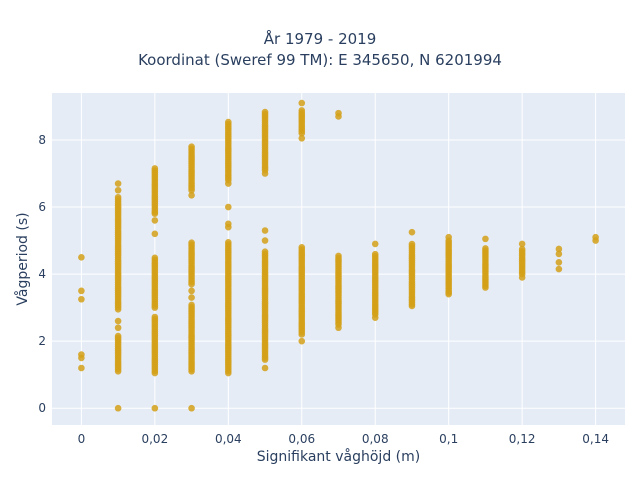 The image size is (640, 480). I want to click on y-tick-label: 8, so click(42, 140).